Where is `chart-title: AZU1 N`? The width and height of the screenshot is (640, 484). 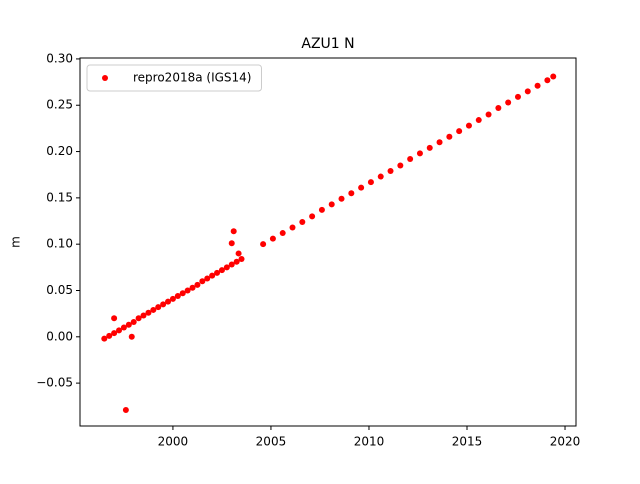
chart-title: AZU1 N is located at coordinates (327, 44).